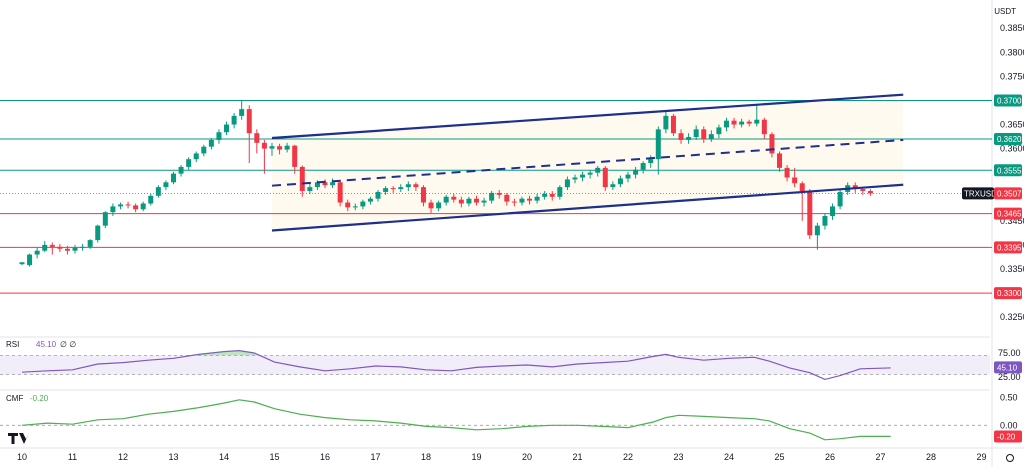 This screenshot has width=1024, height=467. What do you see at coordinates (1009, 139) in the screenshot?
I see `level-tag-label: 0.3620` at bounding box center [1009, 139].